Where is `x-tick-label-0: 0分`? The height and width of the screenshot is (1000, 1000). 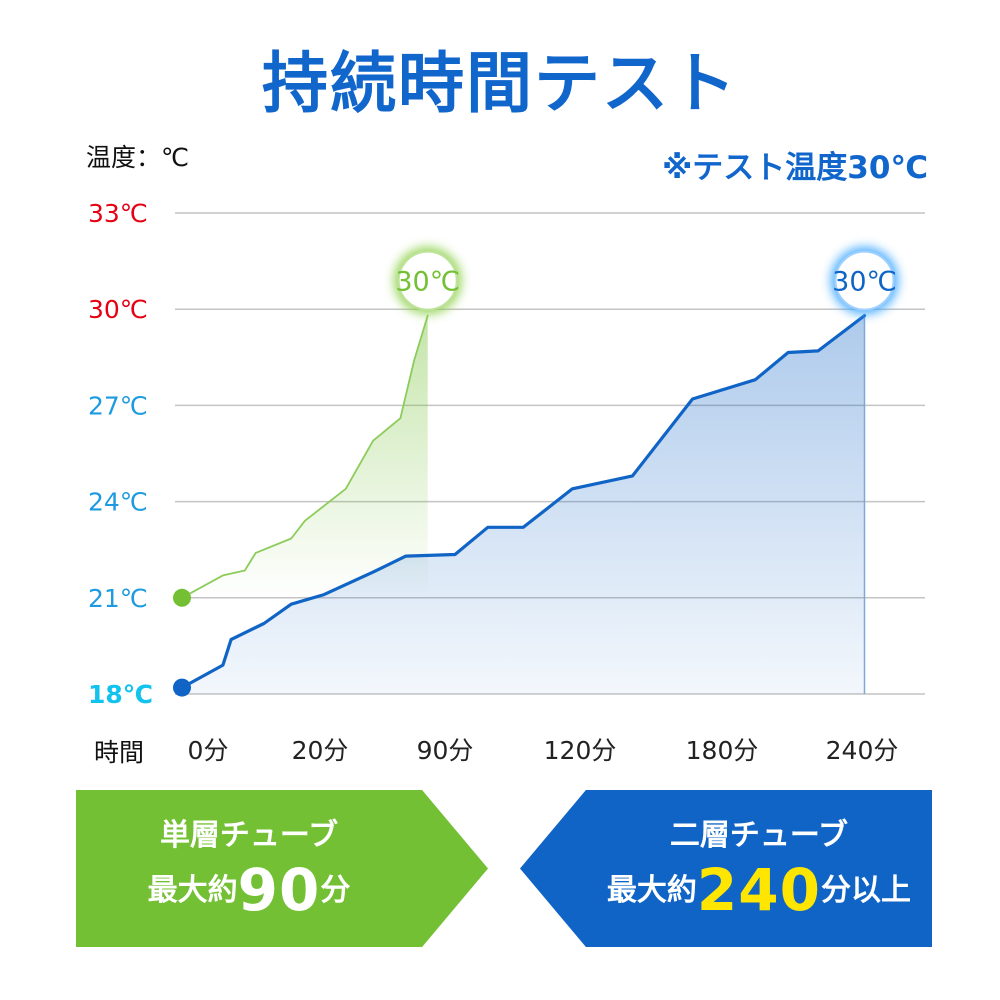
x-tick-label-0: 0分 is located at coordinates (208, 750).